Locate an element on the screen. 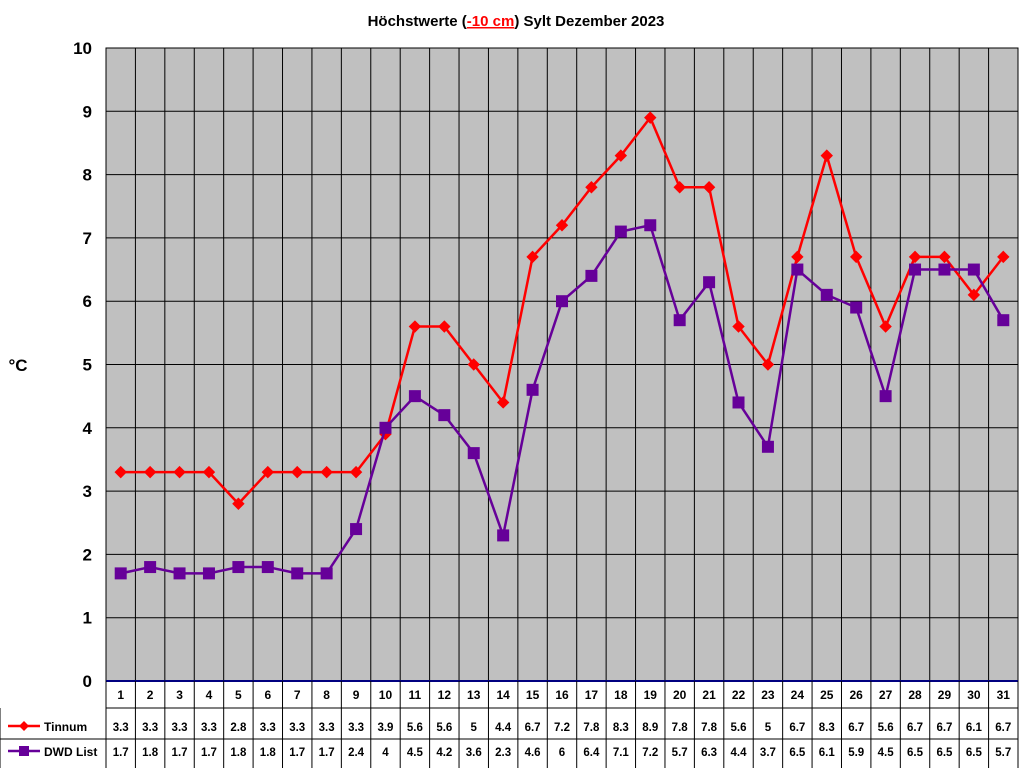 This screenshot has height=768, width=1024. data-label: 5 is located at coordinates (768, 728).